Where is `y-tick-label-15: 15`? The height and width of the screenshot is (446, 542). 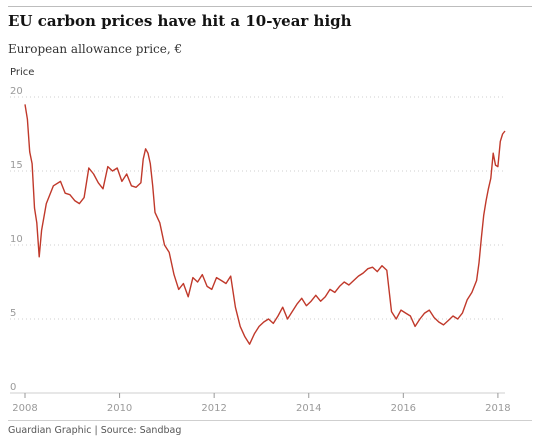 y-tick-label-15: 15 is located at coordinates (16, 165).